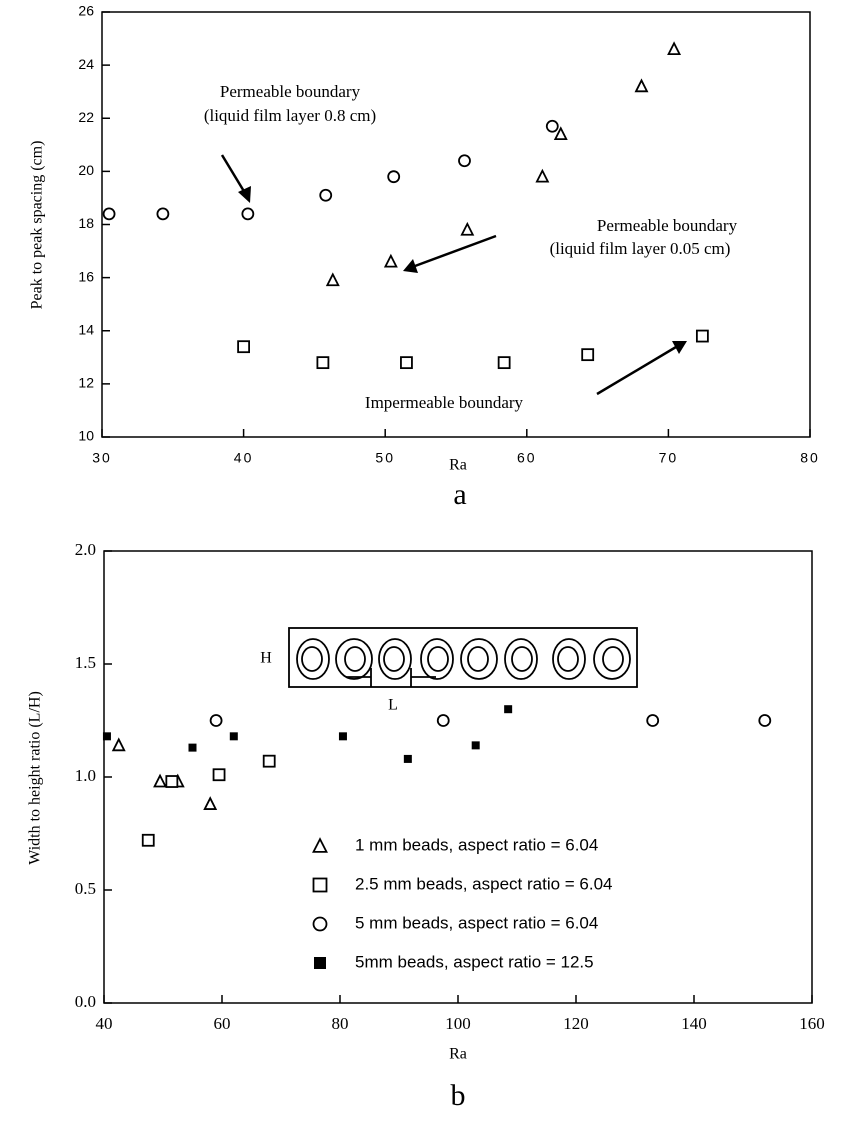 This screenshot has width=845, height=1125. What do you see at coordinates (85, 1001) in the screenshot?
I see `y-tick-label: 0.0` at bounding box center [85, 1001].